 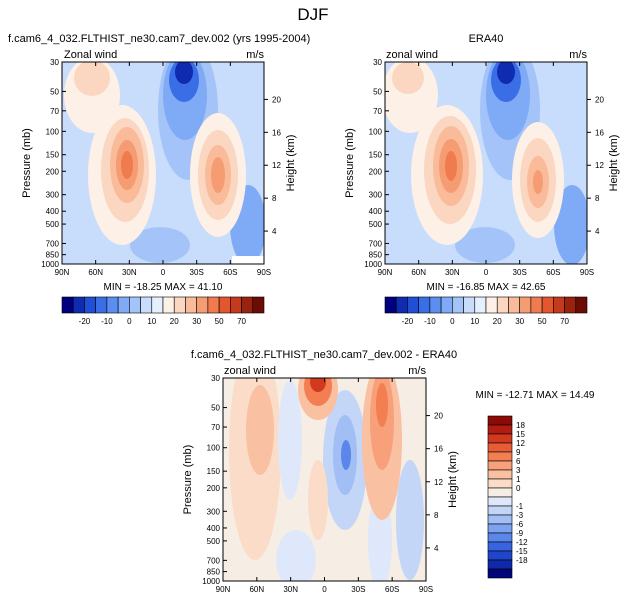 I want to click on cbar-diff-label: 6, so click(x=518, y=461).